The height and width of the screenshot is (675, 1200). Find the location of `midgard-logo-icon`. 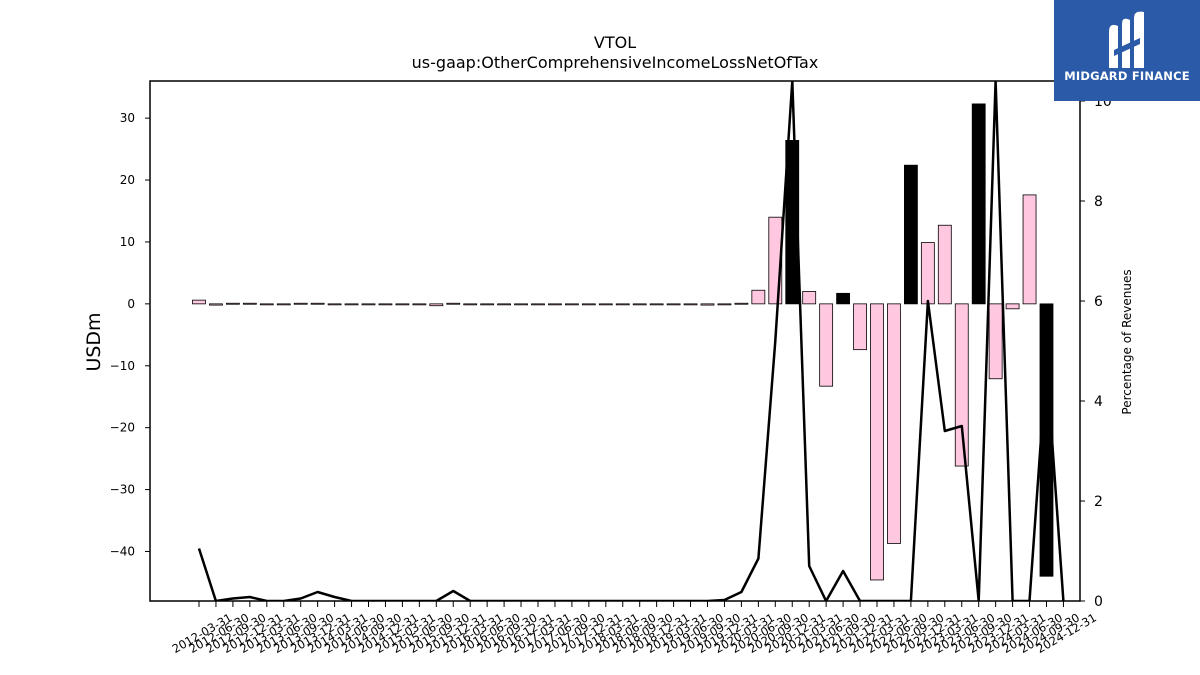

midgard-logo-icon is located at coordinates (1126, 40).